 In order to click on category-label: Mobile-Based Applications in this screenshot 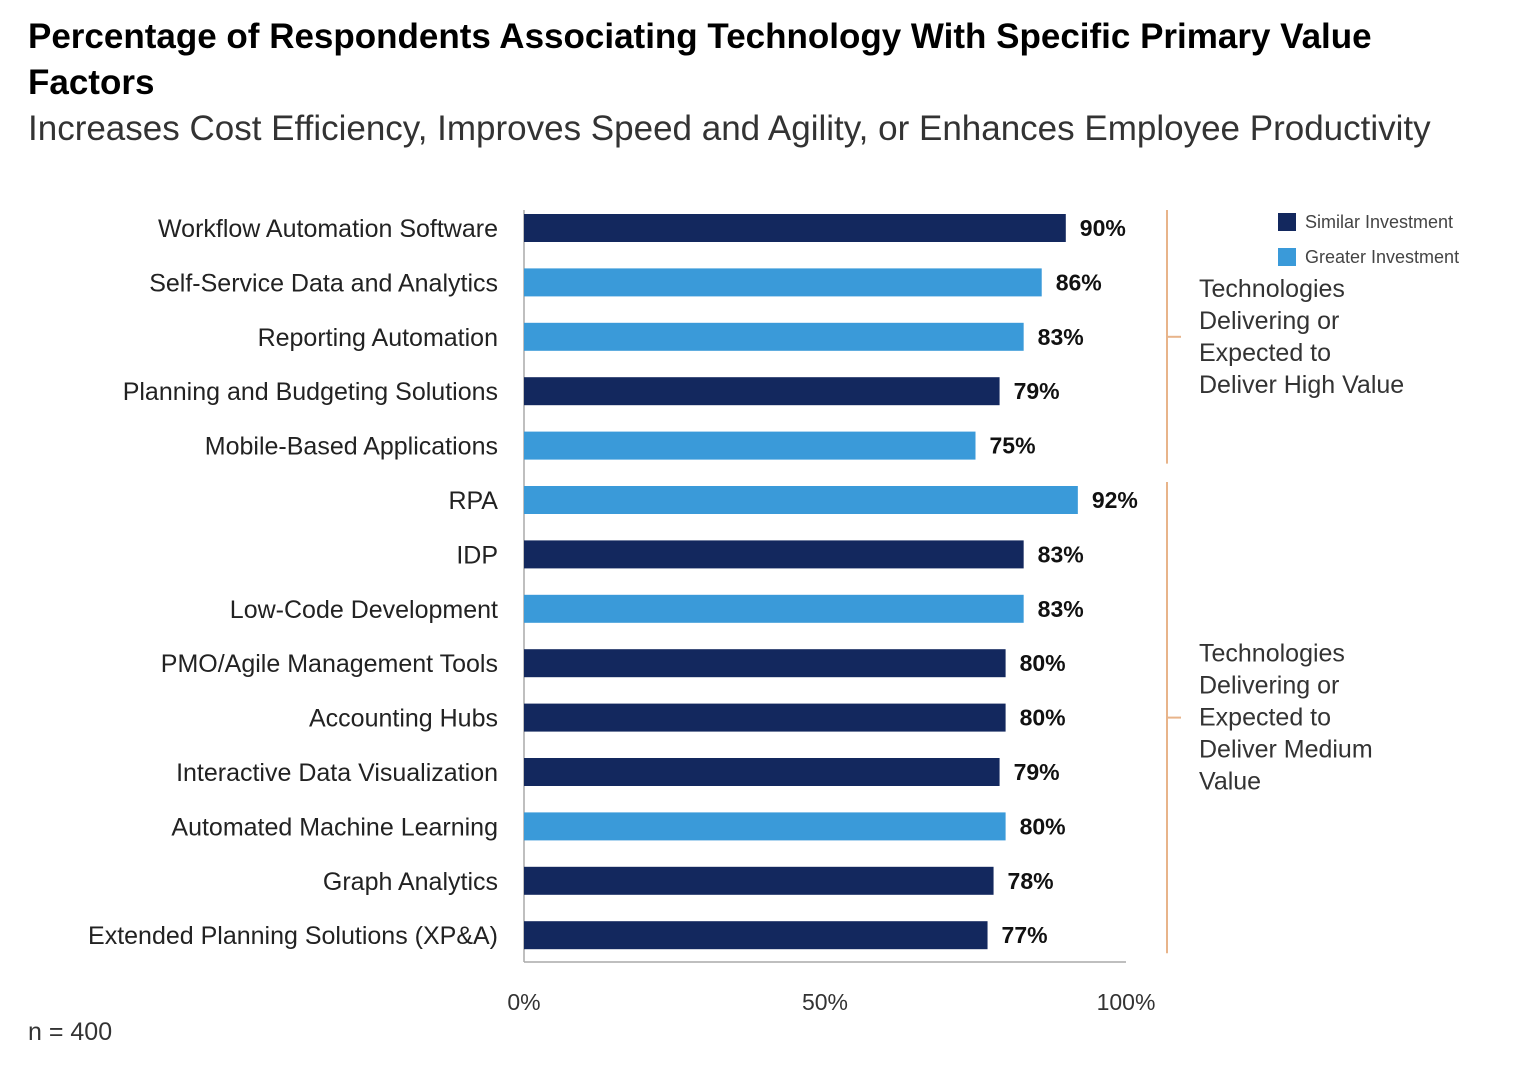, I will do `click(351, 447)`.